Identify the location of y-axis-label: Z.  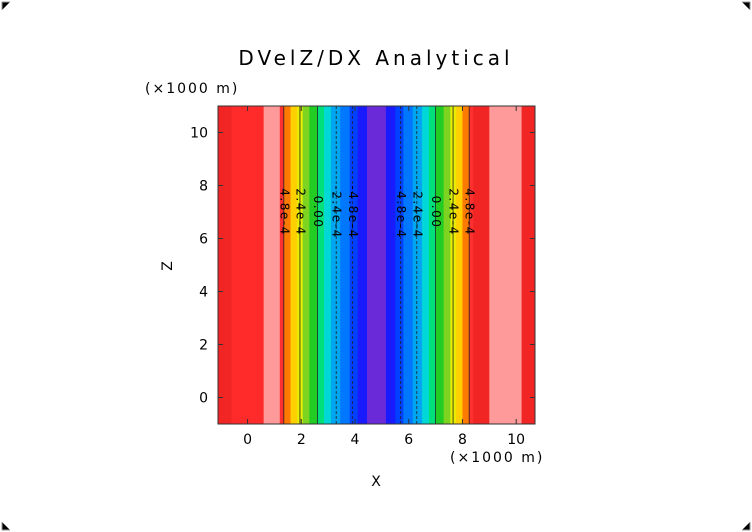
(168, 266).